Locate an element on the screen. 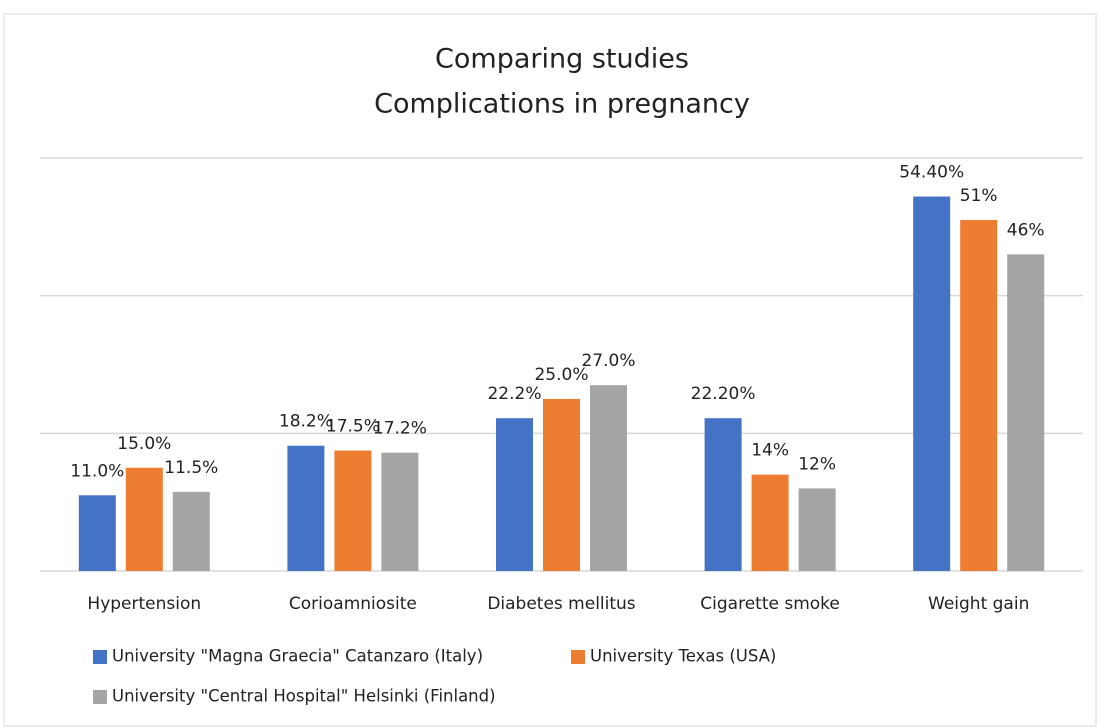 The image size is (1099, 727). value-label: 25.0% is located at coordinates (561, 375).